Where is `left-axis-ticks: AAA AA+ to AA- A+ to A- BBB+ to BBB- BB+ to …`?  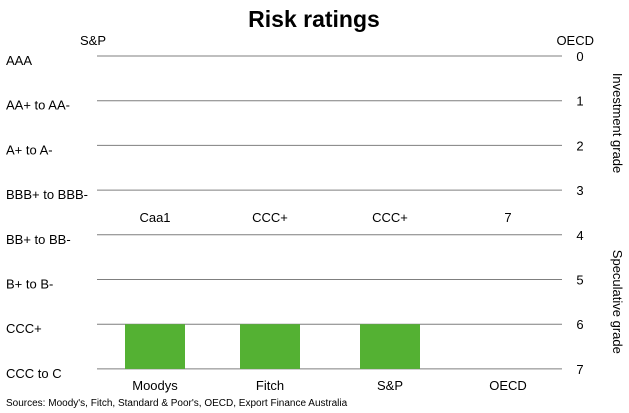 left-axis-ticks: AAA AA+ to AA- A+ to A- BBB+ to BBB- BB+ to … is located at coordinates (47, 217).